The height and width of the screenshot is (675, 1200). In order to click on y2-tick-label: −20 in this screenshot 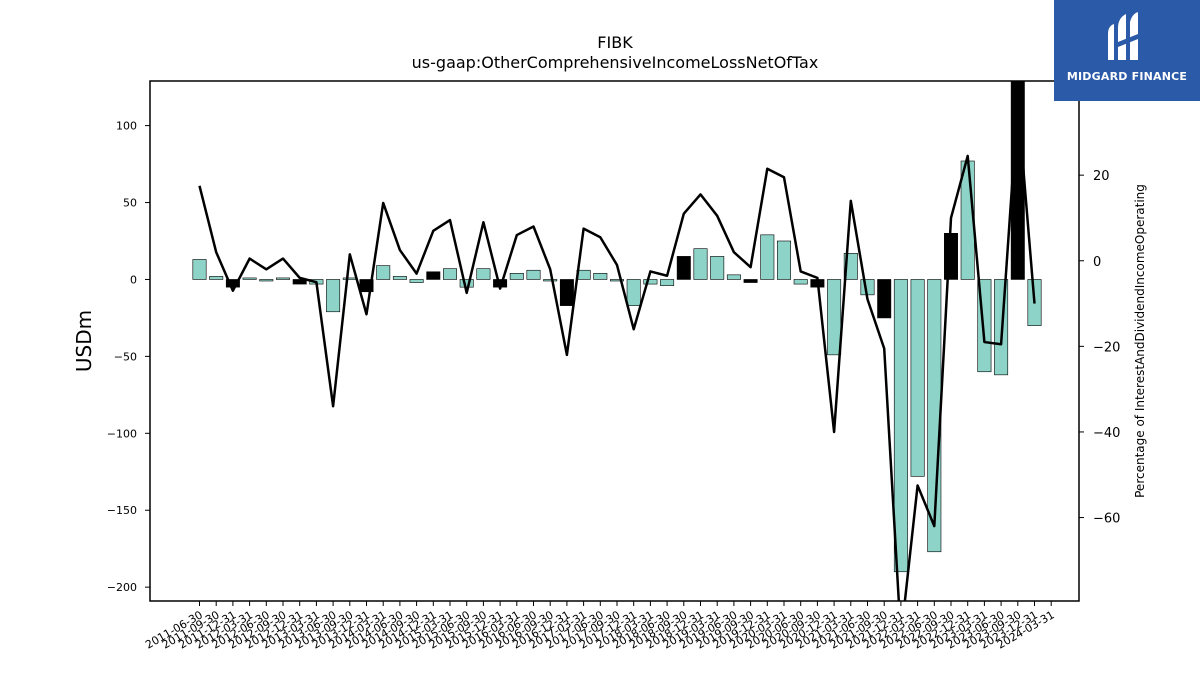, I will do `click(1106, 347)`.